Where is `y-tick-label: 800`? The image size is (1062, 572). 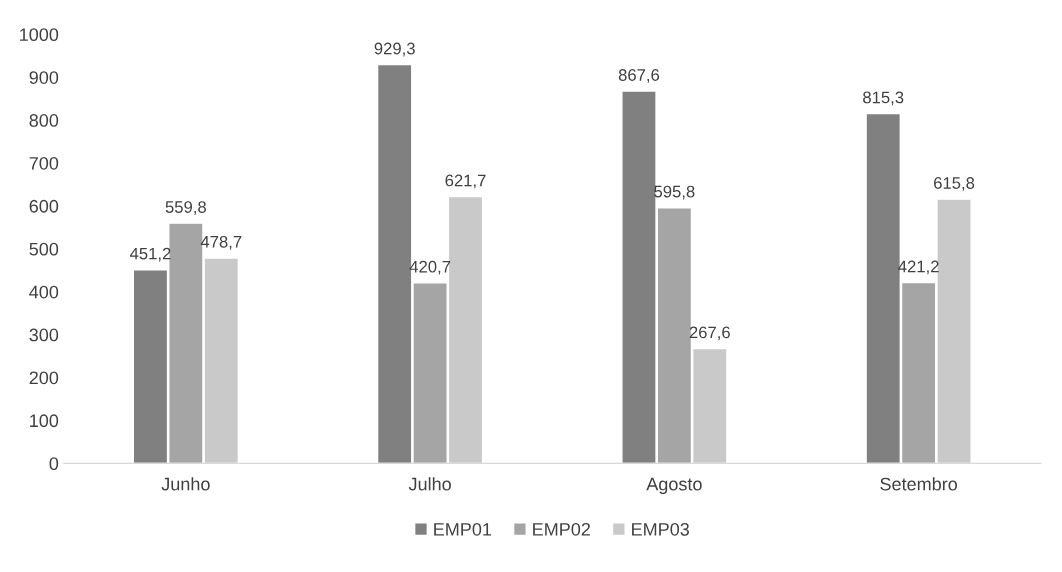 y-tick-label: 800 is located at coordinates (44, 120).